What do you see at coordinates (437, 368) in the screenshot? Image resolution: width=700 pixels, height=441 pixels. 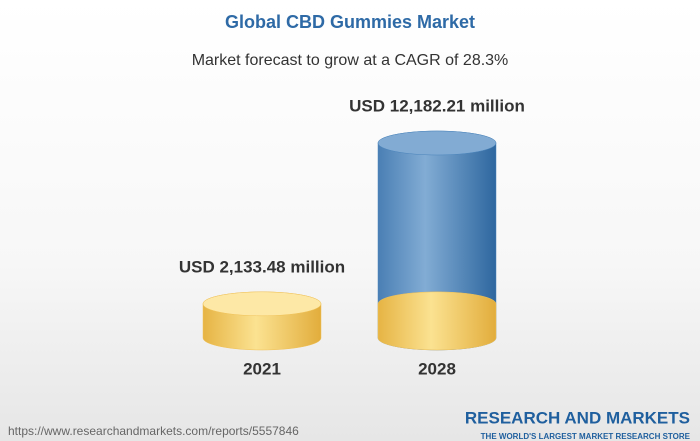 I see `x-tick-label: 2028` at bounding box center [437, 368].